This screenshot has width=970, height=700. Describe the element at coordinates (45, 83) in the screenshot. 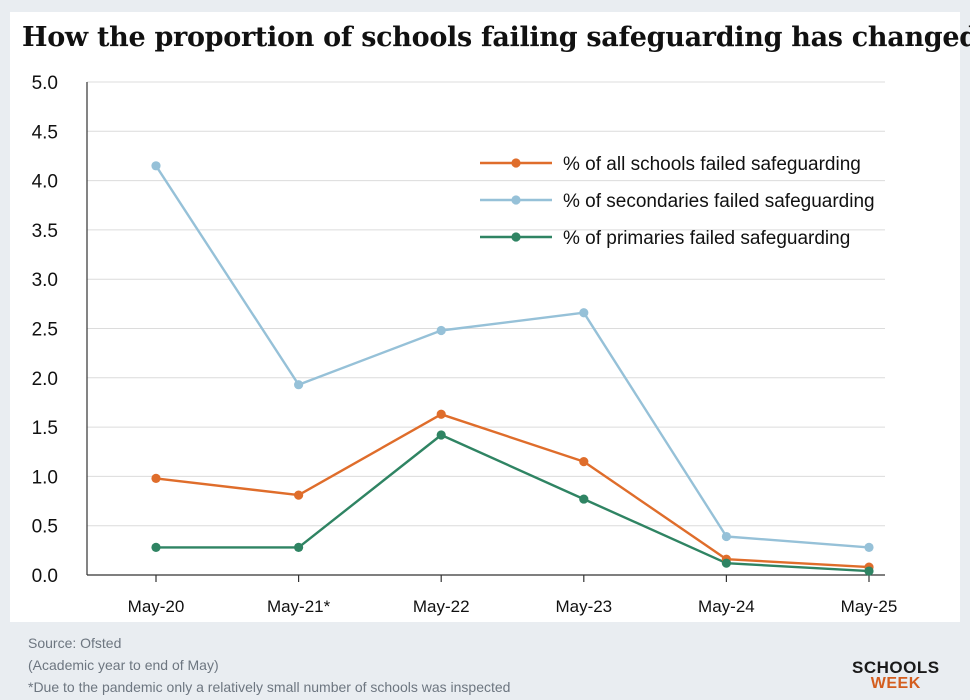

I see `y-tick-label: 5.0` at that location.